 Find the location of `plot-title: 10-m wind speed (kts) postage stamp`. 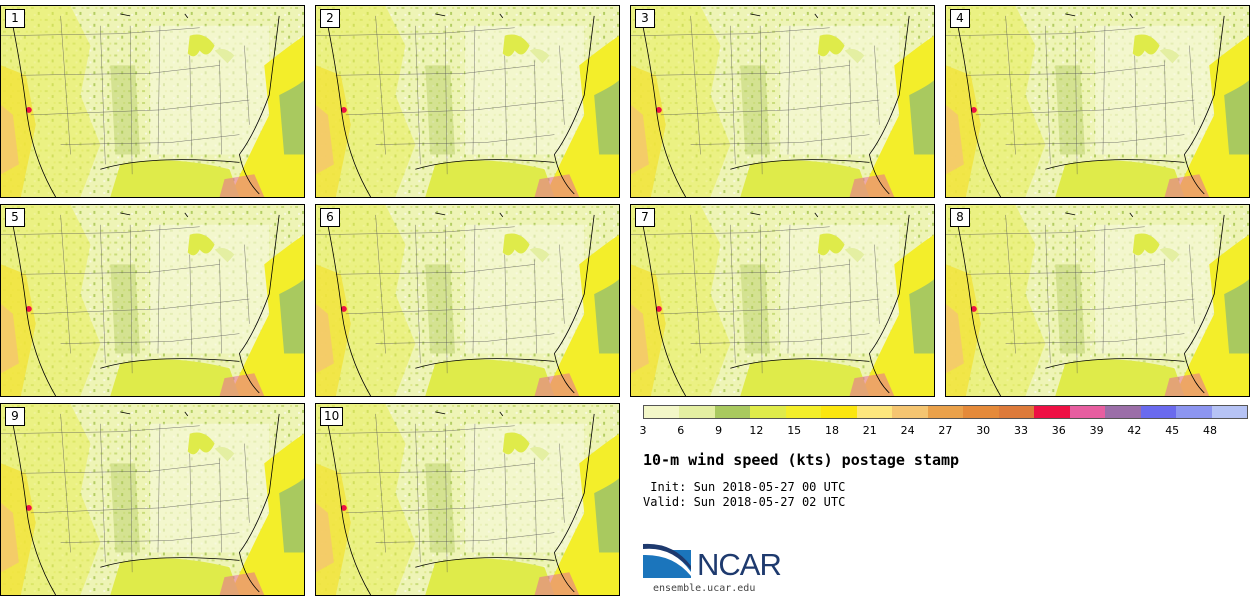

plot-title: 10-m wind speed (kts) postage stamp is located at coordinates (801, 460).